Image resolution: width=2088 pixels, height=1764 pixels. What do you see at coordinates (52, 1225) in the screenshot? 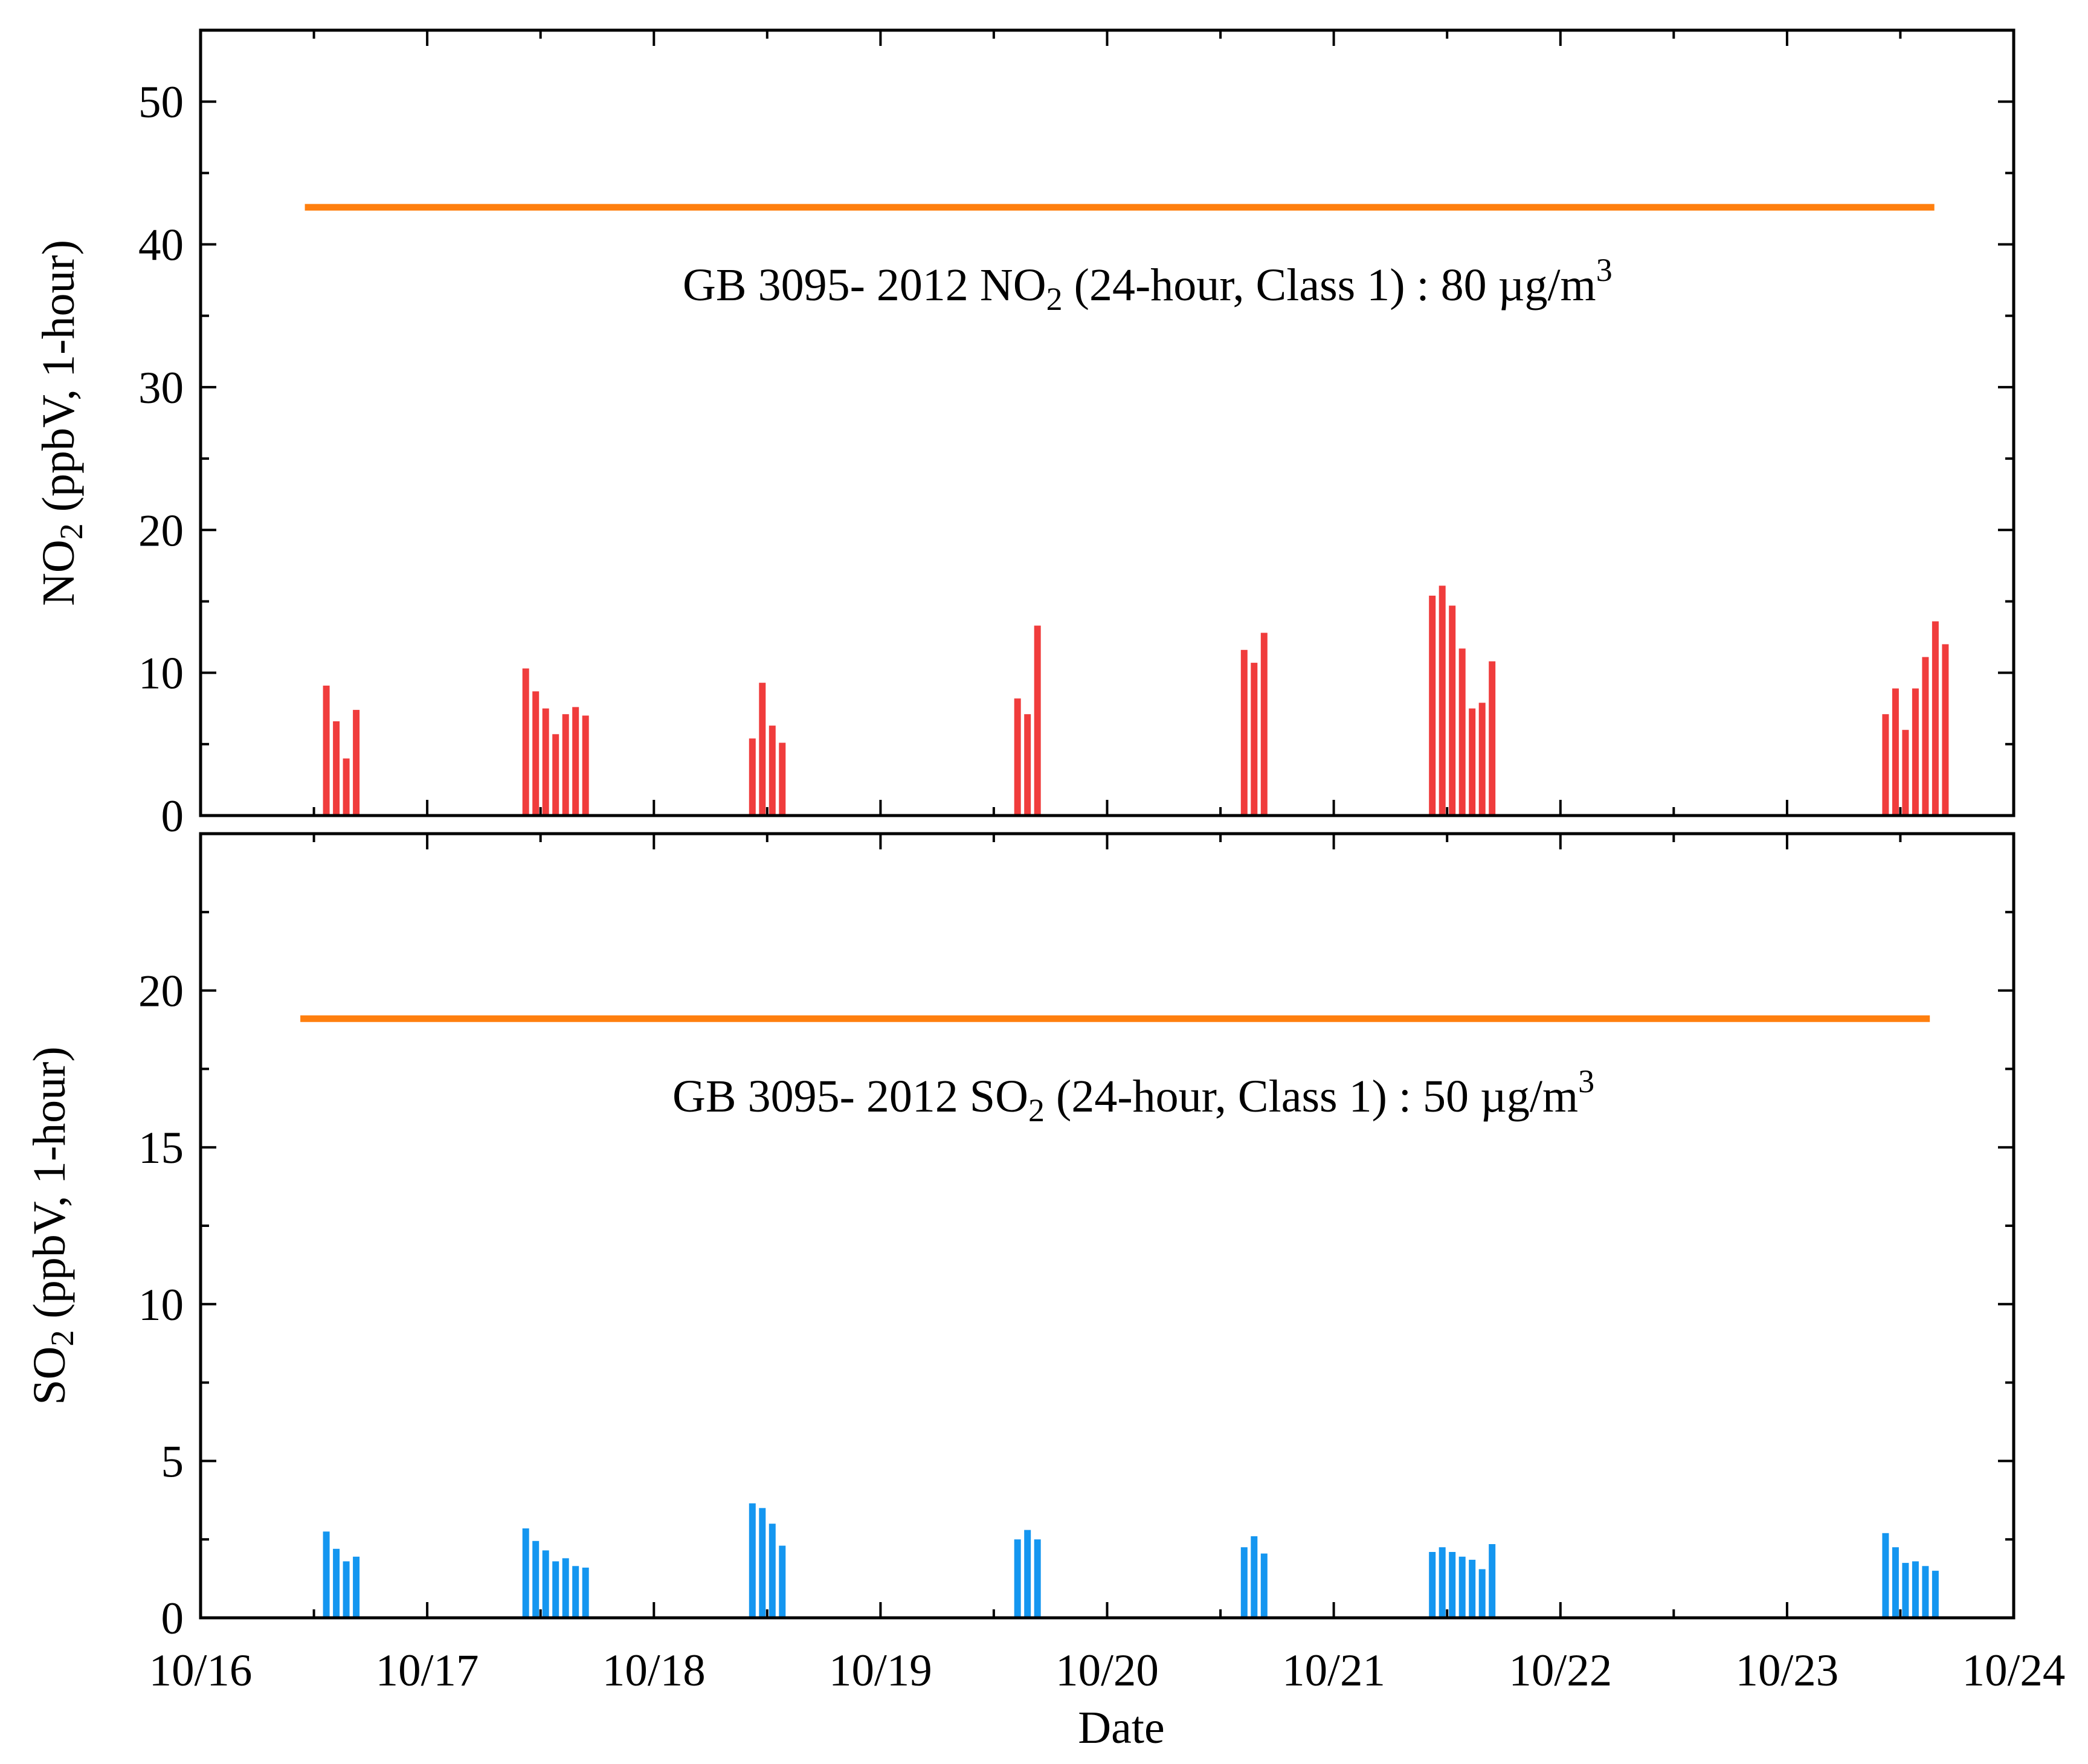
I see `so2-y-axis-label: SO2 (ppbV, 1-hour)` at bounding box center [52, 1225].